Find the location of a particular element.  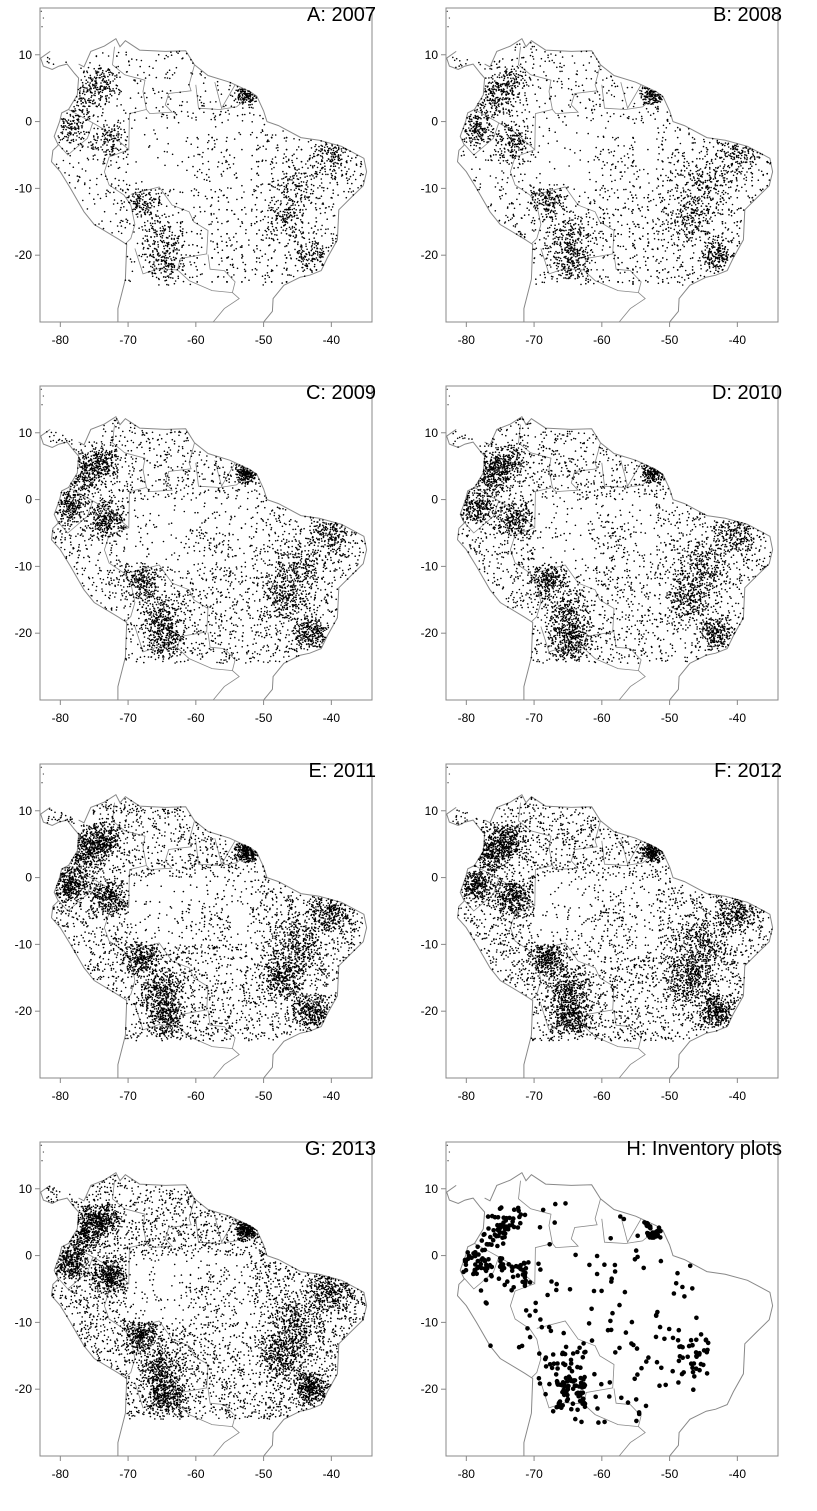

map-panel-a: -80 -70 -60 -50 -40 10 0 -10 -20 A: 2007 is located at coordinates (190, 185).